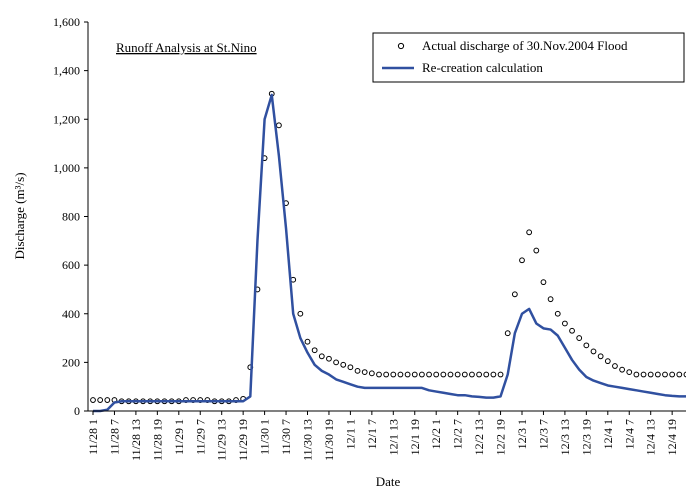 Image resolution: width=686 pixels, height=491 pixels. What do you see at coordinates (525, 45) in the screenshot?
I see `legend-label: Actual discharge of 30.Nov.2004 Flood` at bounding box center [525, 45].